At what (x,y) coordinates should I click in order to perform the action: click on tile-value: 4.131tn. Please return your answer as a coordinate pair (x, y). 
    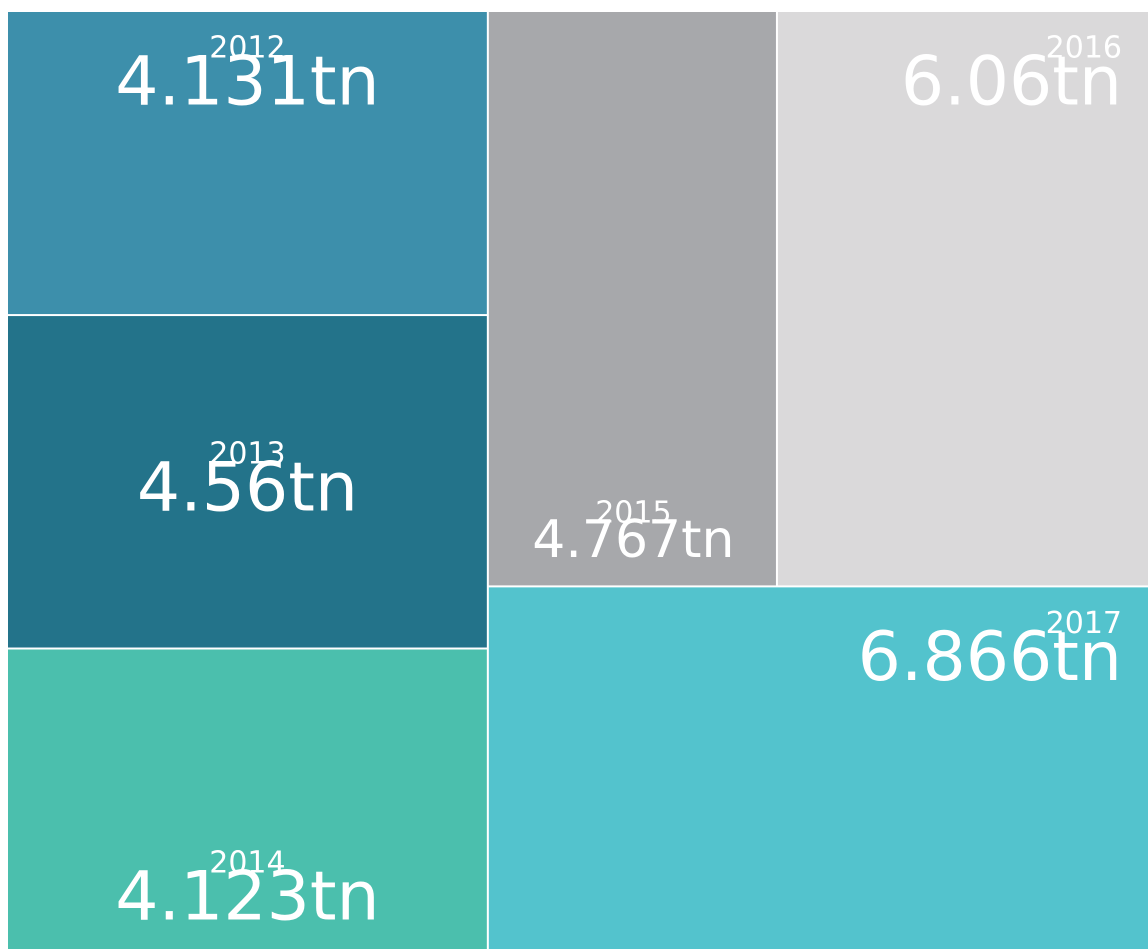
    Looking at the image, I should click on (247, 81).